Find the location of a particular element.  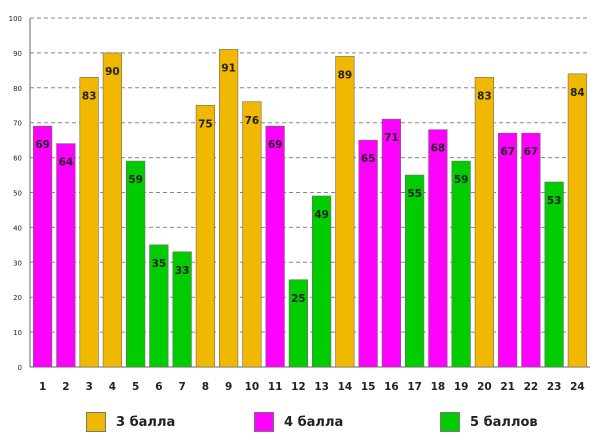

x-tick-label-11: 11 is located at coordinates (275, 387).